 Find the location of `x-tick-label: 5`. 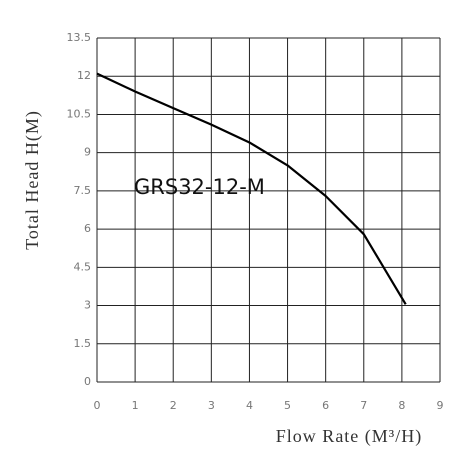

x-tick-label: 5 is located at coordinates (287, 405).